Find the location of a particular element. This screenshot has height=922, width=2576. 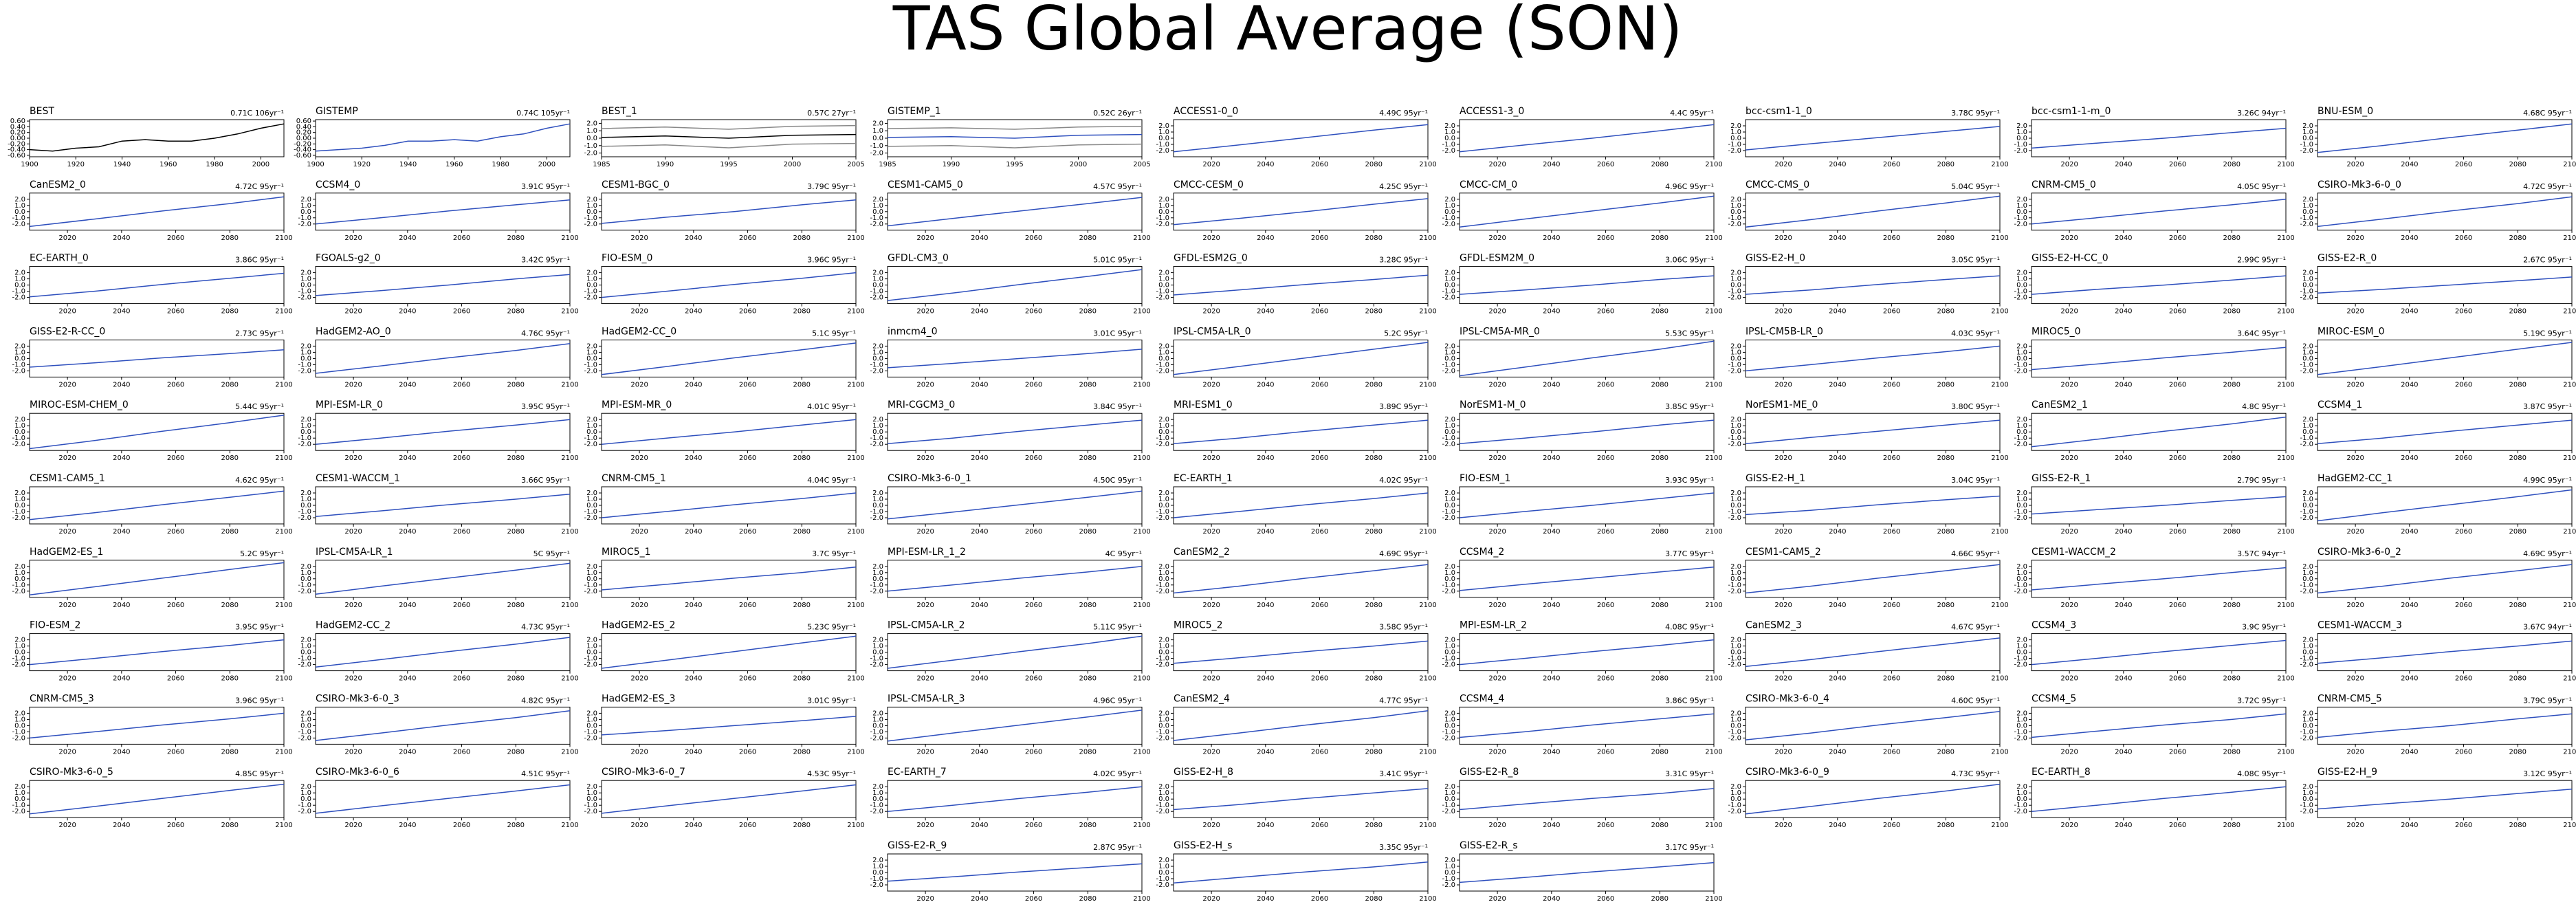

trend-label: 4.77C 95yr⁻¹ is located at coordinates (1403, 700).